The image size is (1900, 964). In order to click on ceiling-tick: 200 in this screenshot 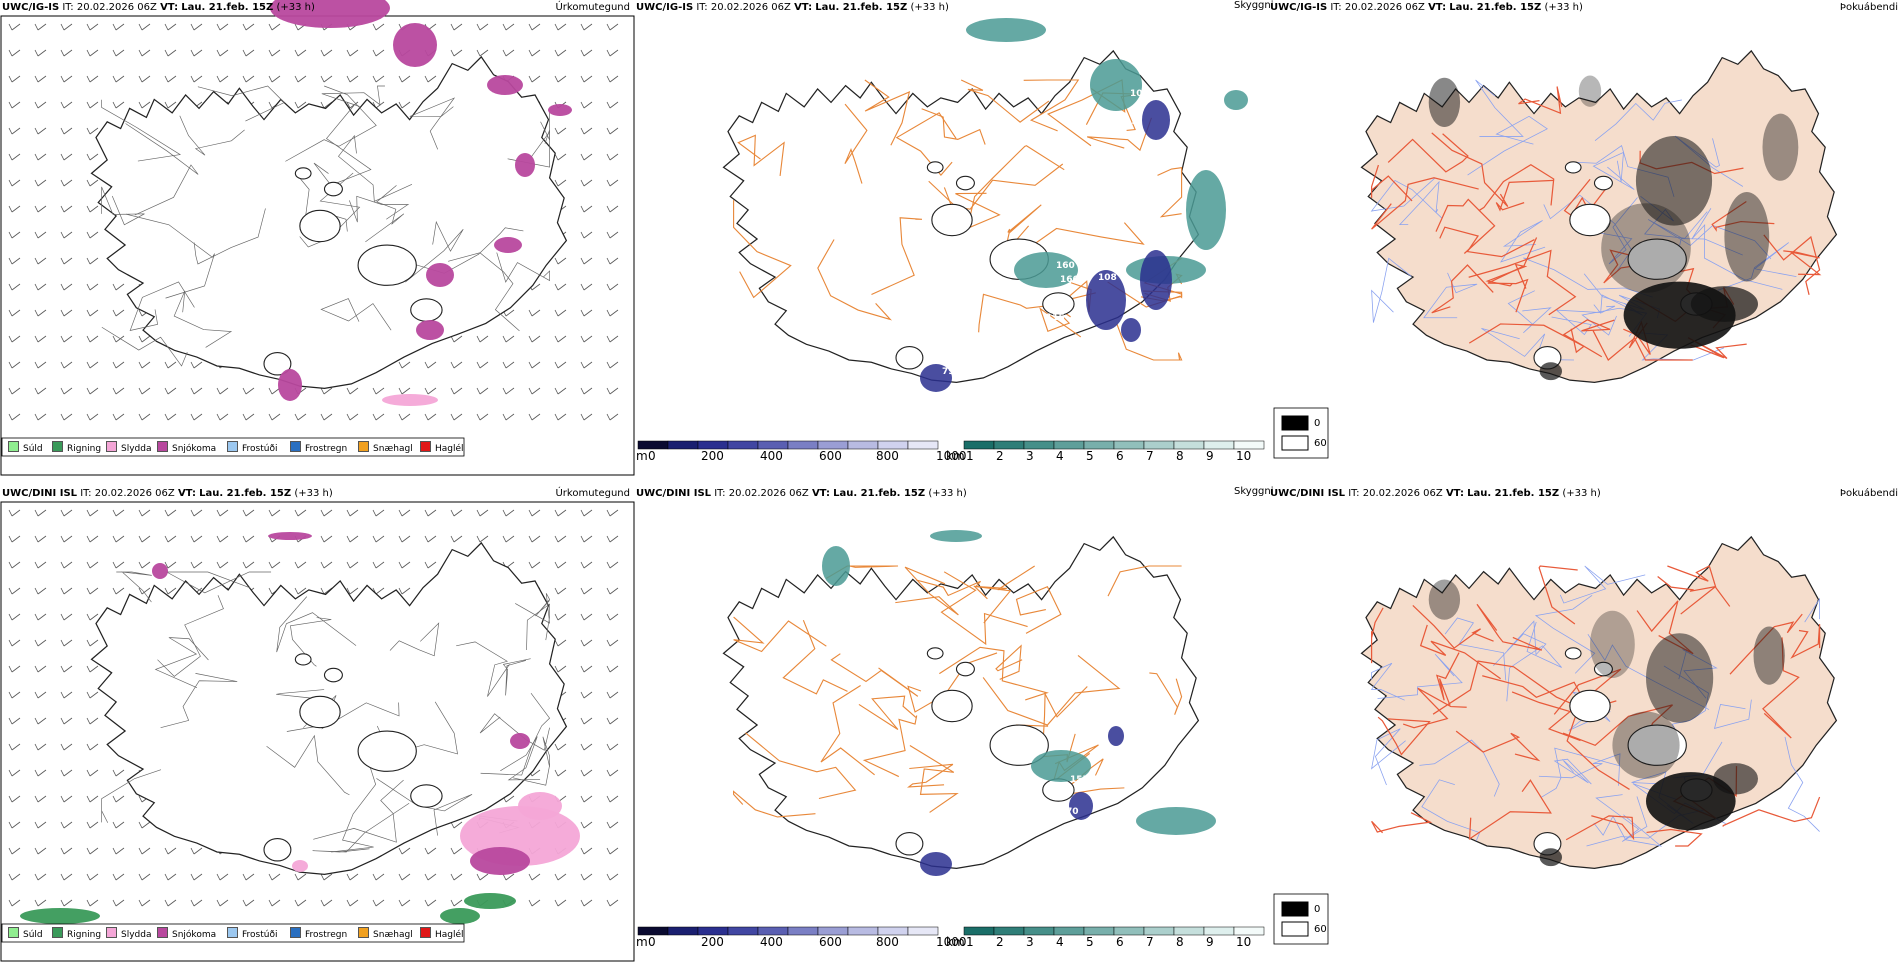, I will do `click(712, 942)`.